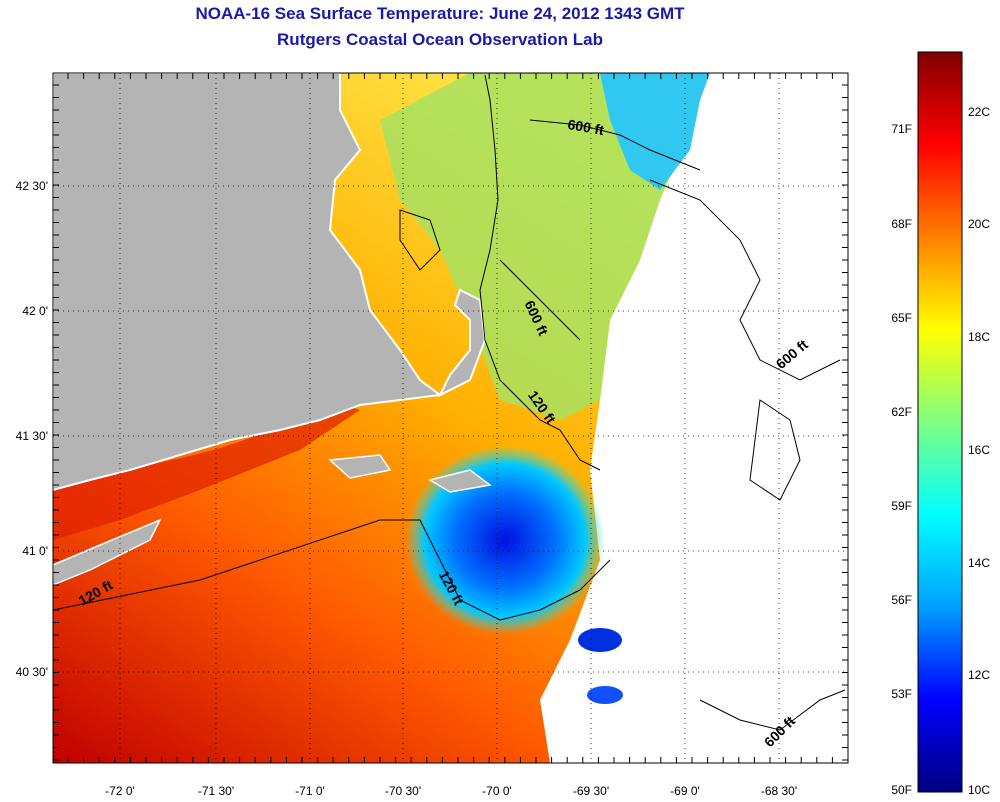 This screenshot has width=1000, height=802. What do you see at coordinates (901, 600) in the screenshot?
I see `colorbar-f-label: 56F` at bounding box center [901, 600].